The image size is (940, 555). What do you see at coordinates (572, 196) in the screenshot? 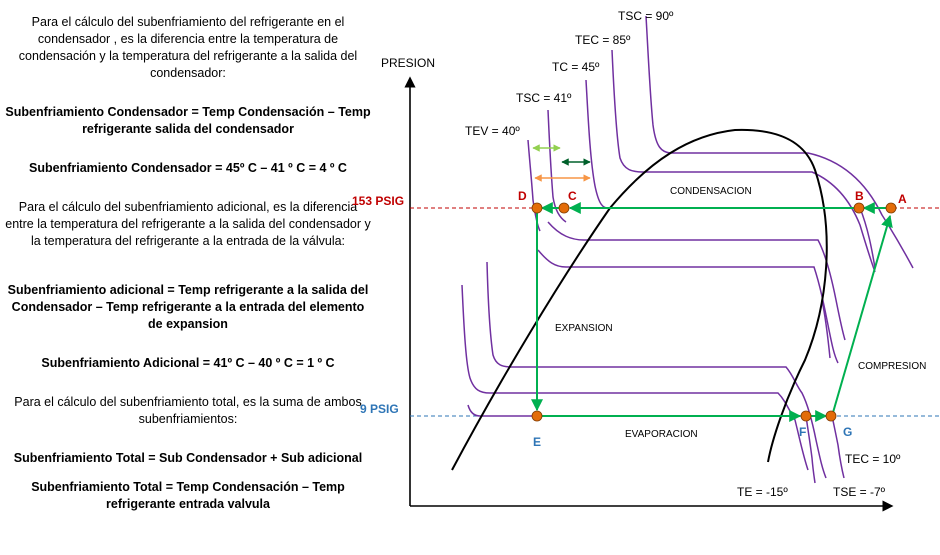
I see `point-c-label: C` at bounding box center [572, 196].